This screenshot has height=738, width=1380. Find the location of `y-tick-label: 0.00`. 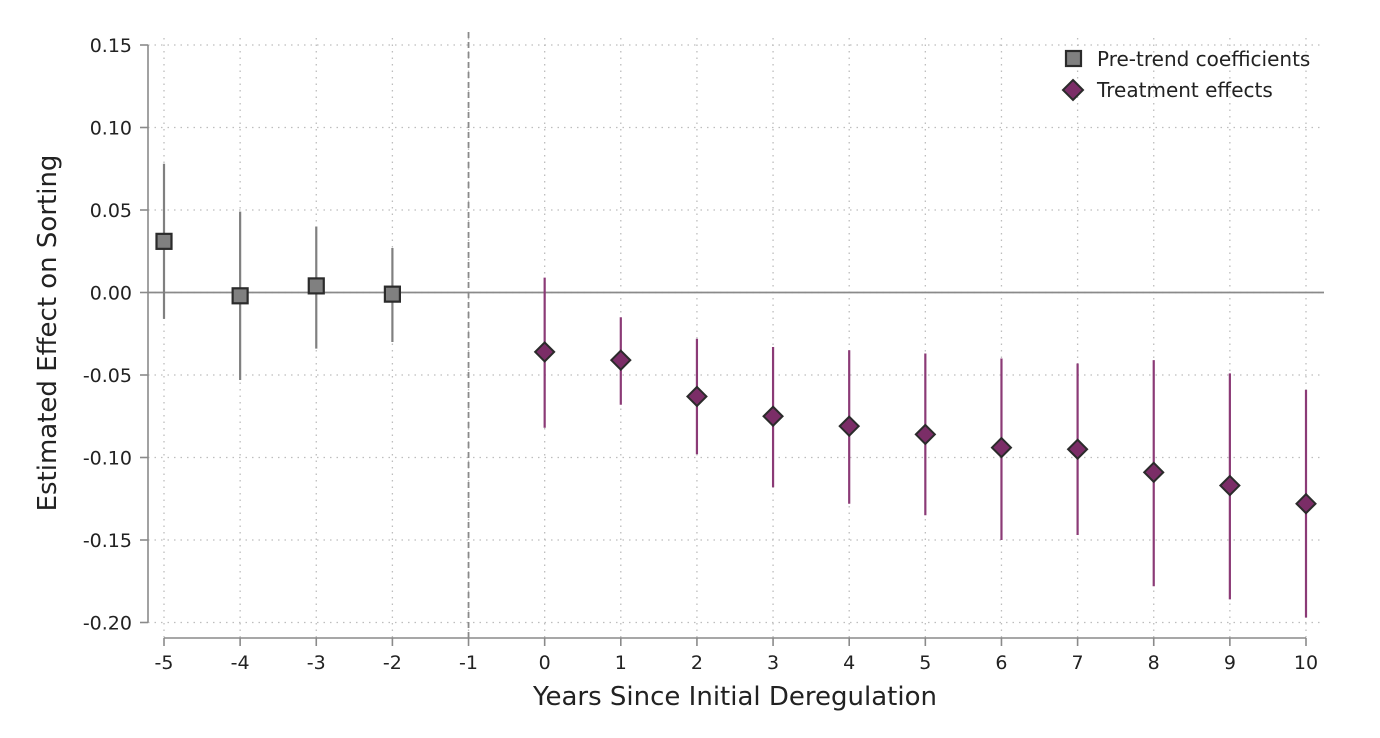

y-tick-label: 0.00 is located at coordinates (111, 294).